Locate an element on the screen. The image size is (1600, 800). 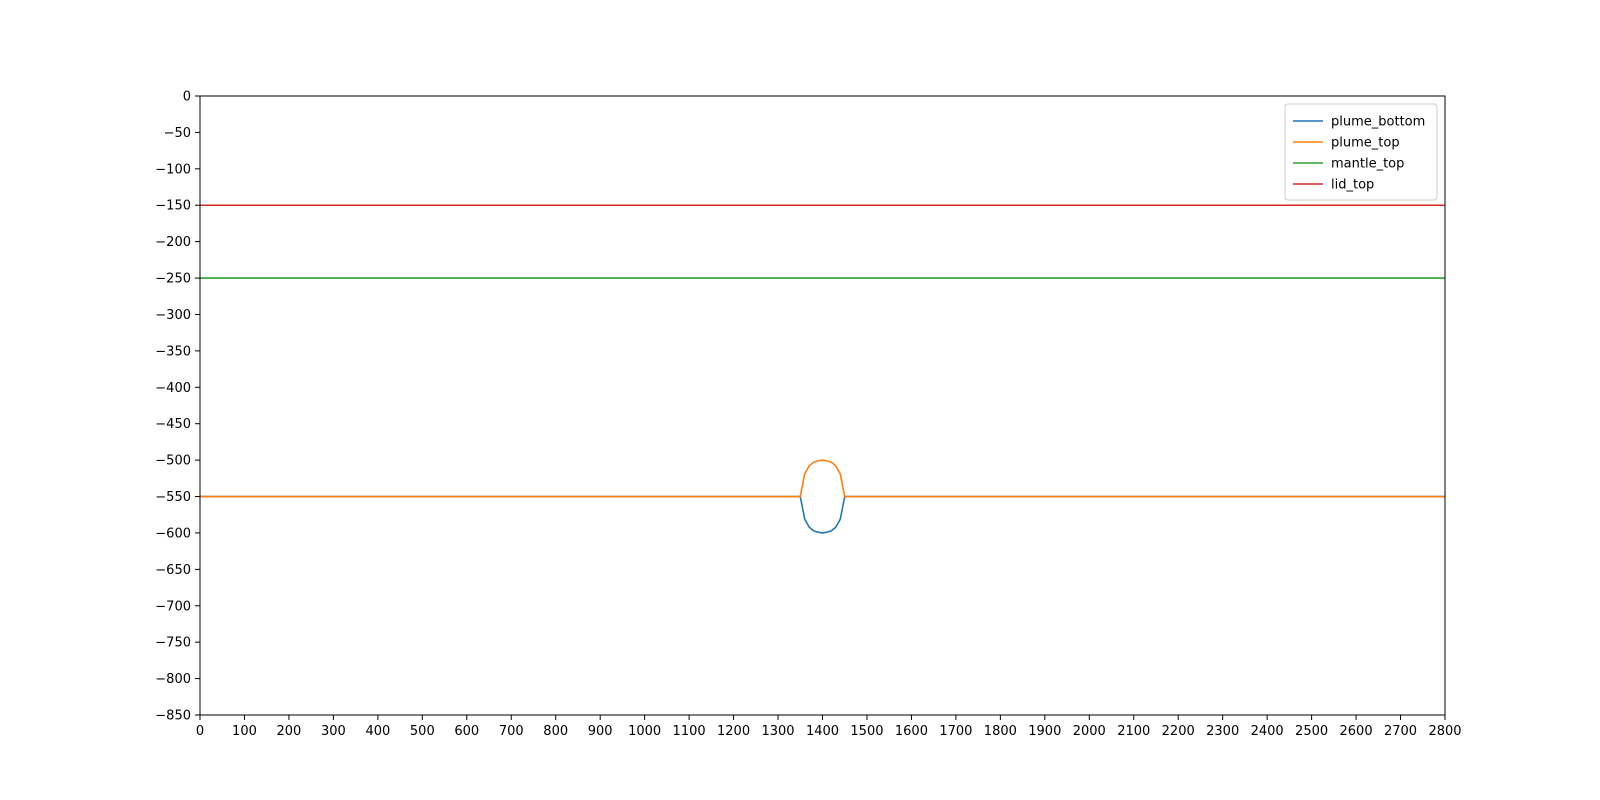
x-tick-label: 1100 is located at coordinates (689, 731).